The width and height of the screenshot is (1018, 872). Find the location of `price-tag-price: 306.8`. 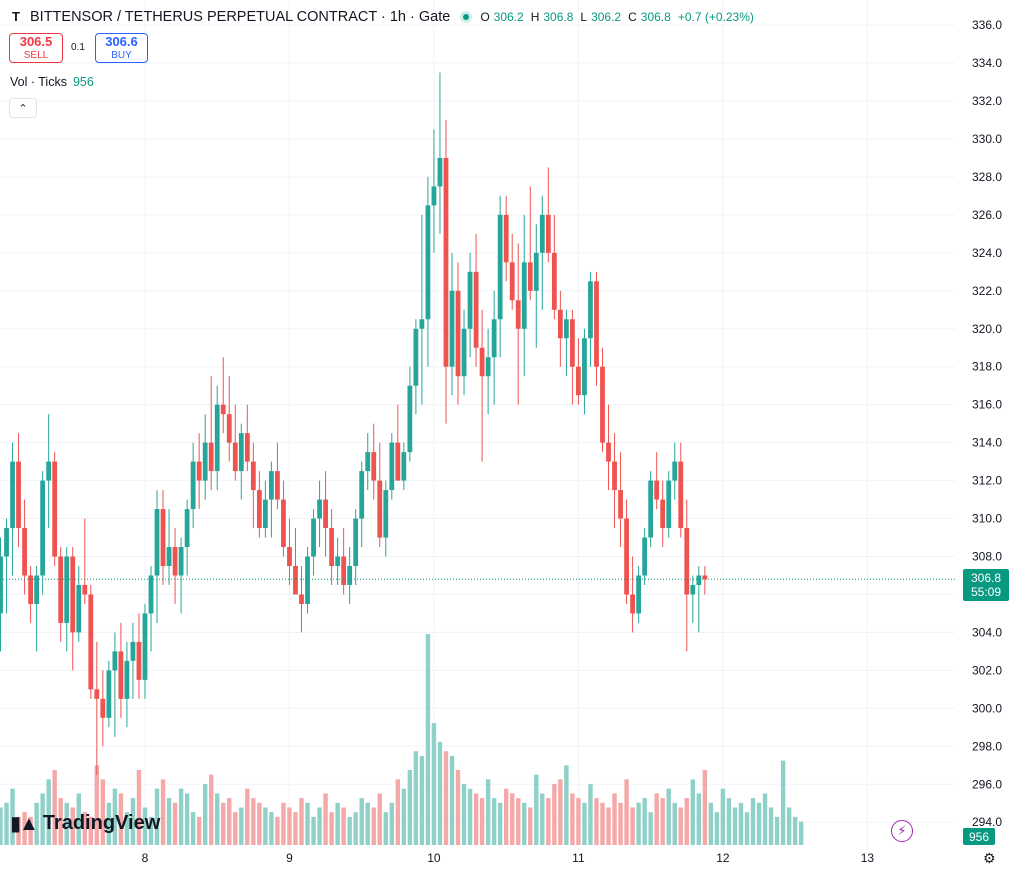

price-tag-price: 306.8 is located at coordinates (986, 578).